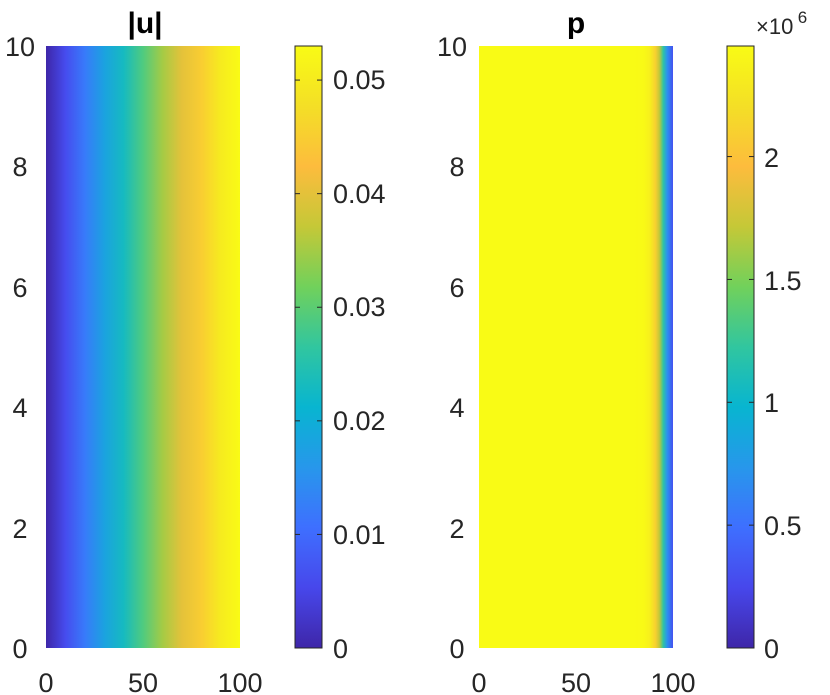 Image resolution: width=830 pixels, height=695 pixels. Describe the element at coordinates (19, 288) in the screenshot. I see `ytick-label-u: 6` at that location.